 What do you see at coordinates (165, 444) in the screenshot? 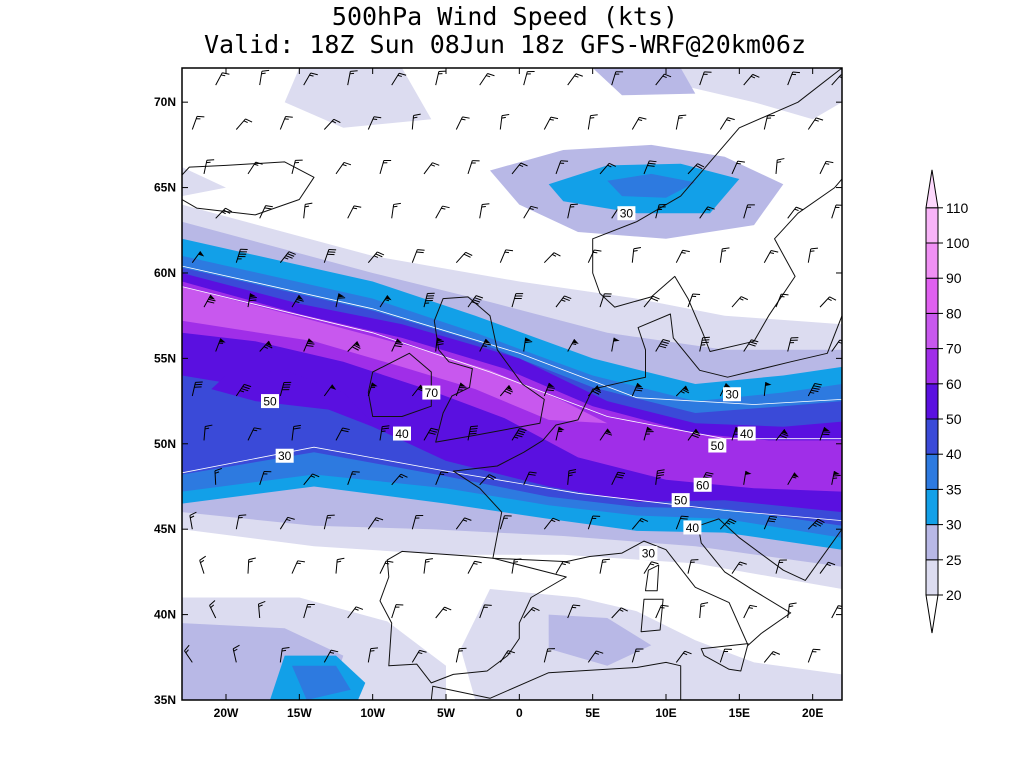
I see `y-tick-label: 50N` at bounding box center [165, 444].